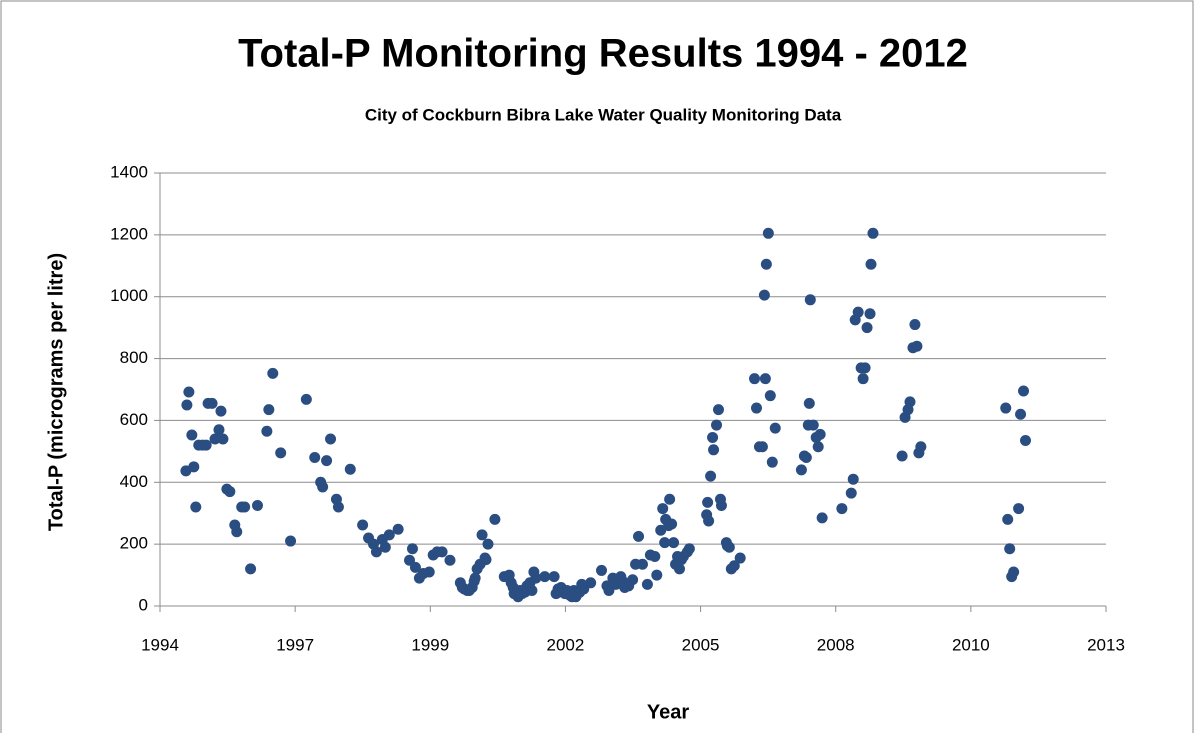  What do you see at coordinates (134, 481) in the screenshot?
I see `y-tick-label: 400` at bounding box center [134, 481].